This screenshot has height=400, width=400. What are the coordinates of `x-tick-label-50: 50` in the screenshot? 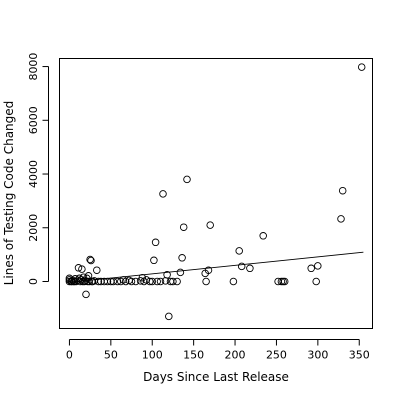 It's located at (111, 355).